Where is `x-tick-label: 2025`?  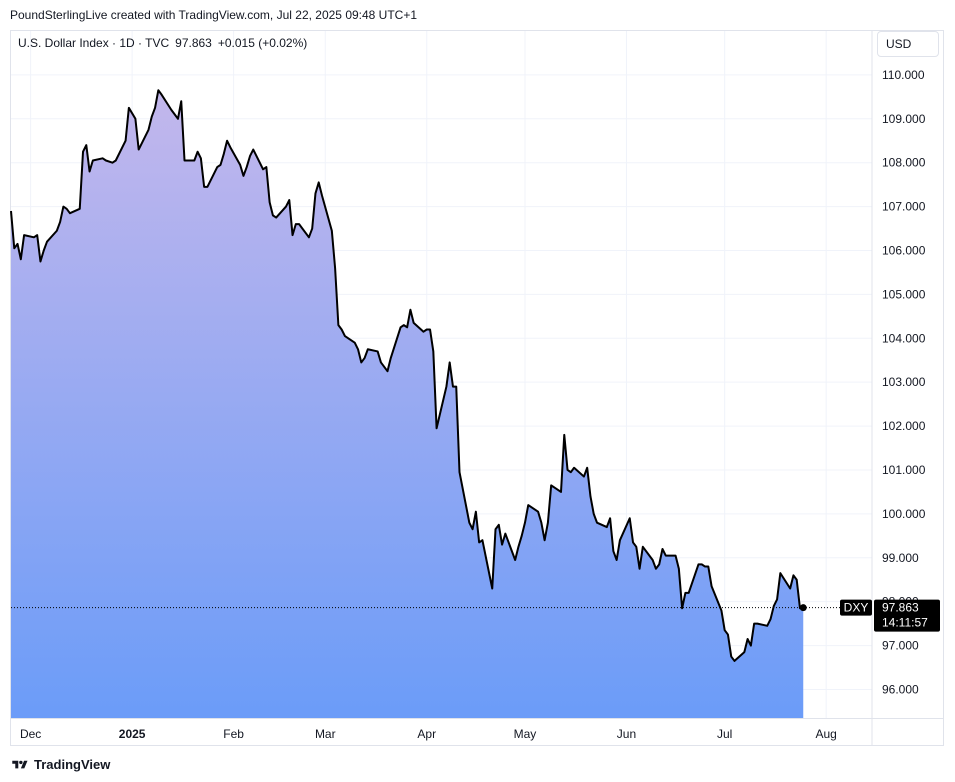
x-tick-label: 2025 is located at coordinates (132, 734).